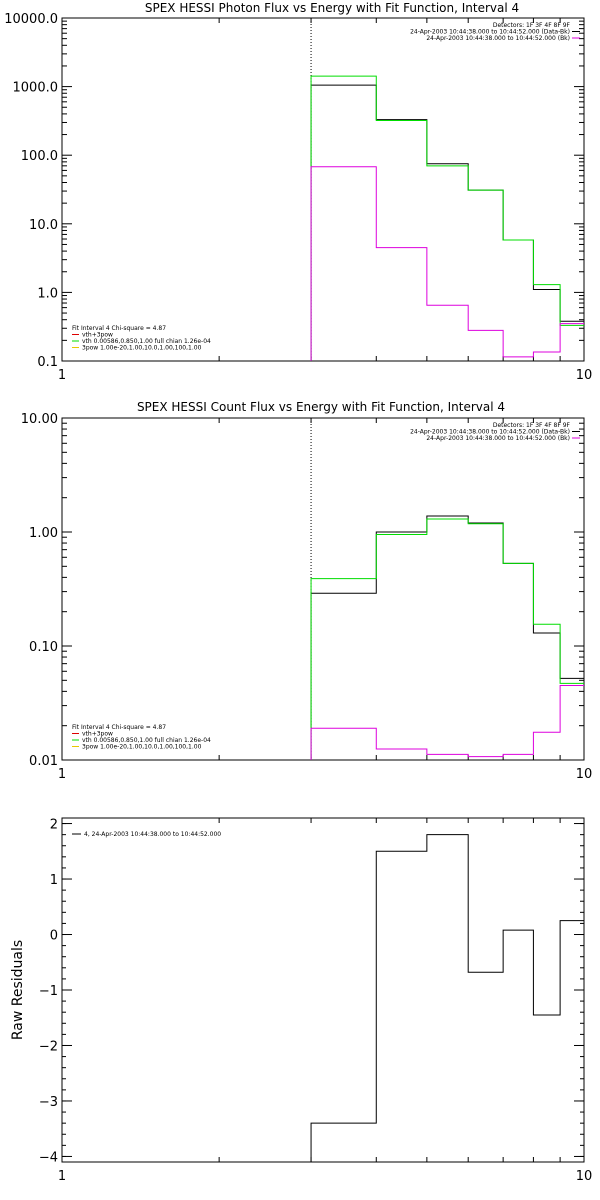 The image size is (600, 1200). I want to click on y-tick-label: 1.00, so click(43, 533).